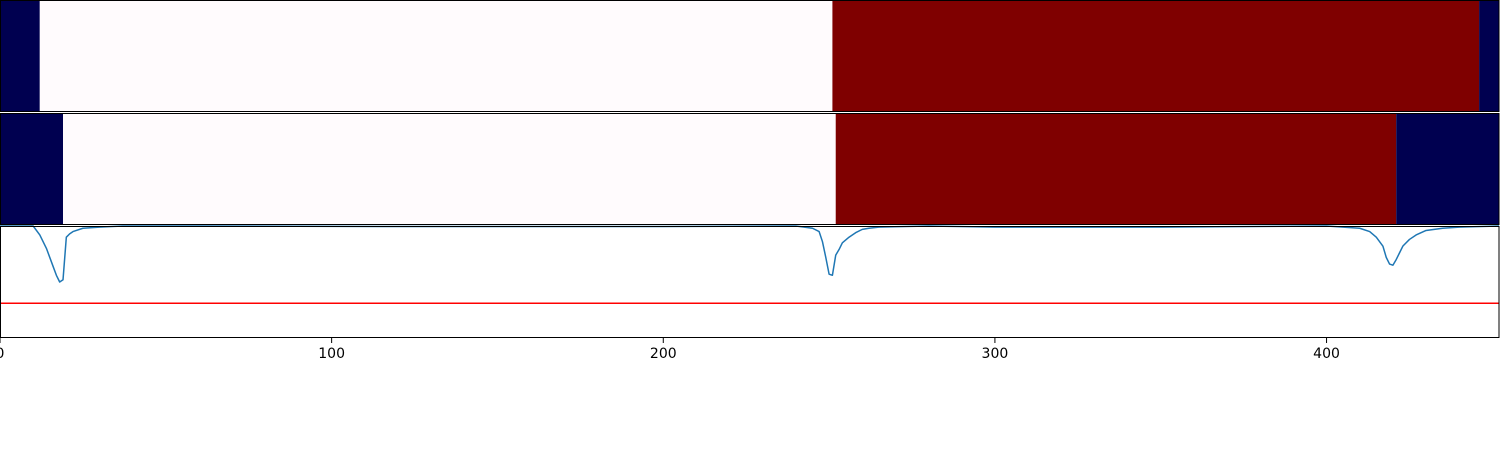 The height and width of the screenshot is (450, 1500). I want to click on x-tick-label: 300, so click(995, 354).